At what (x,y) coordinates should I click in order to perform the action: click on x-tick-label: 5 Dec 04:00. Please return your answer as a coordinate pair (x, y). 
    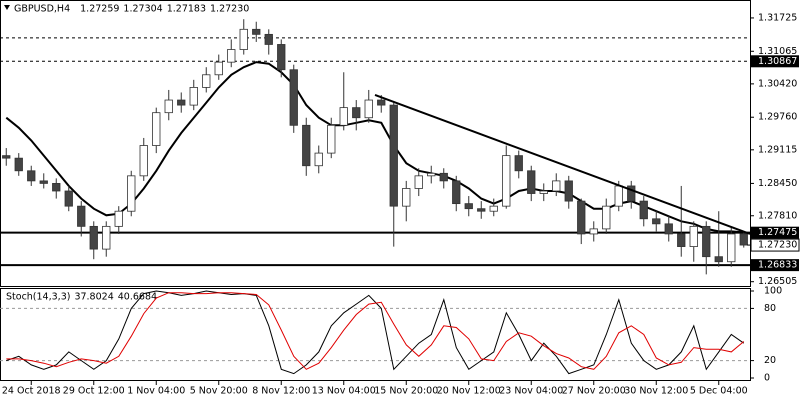
    Looking at the image, I should click on (719, 391).